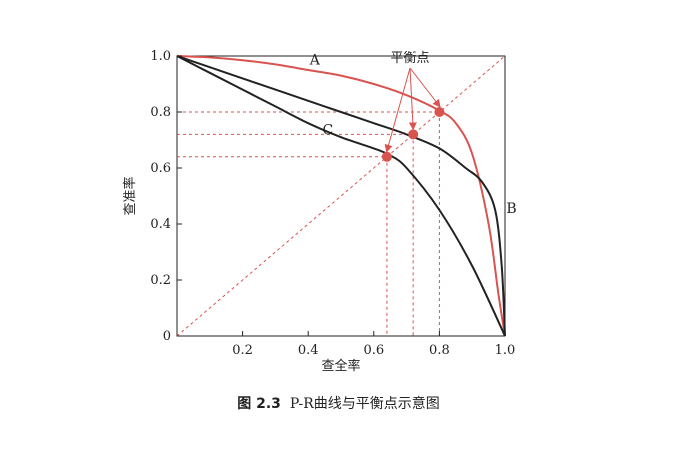  I want to click on y-tick-label: 0.6, so click(160, 168).